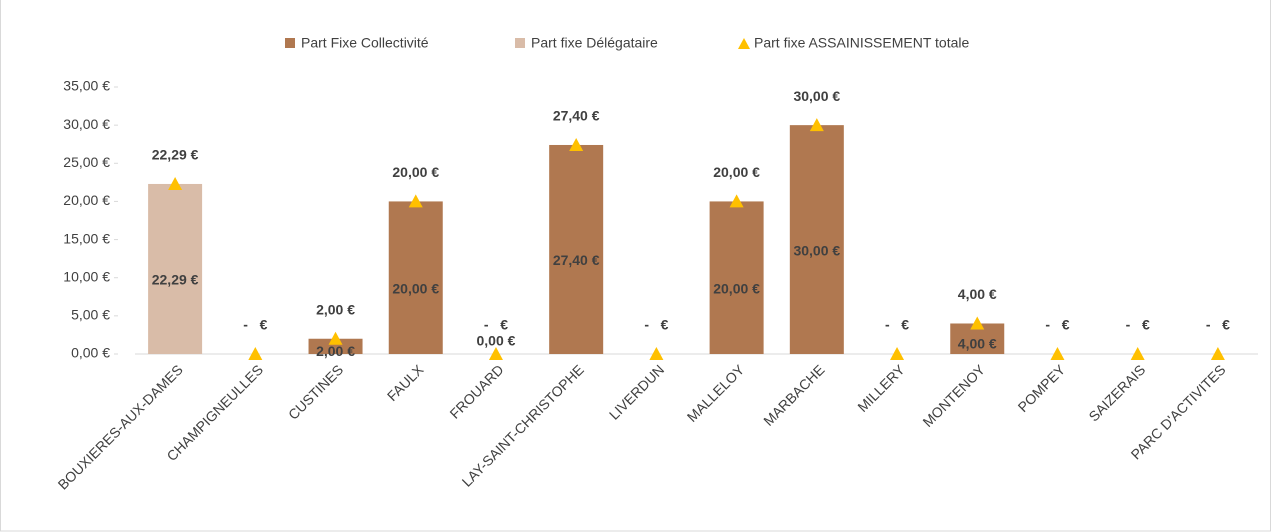 This screenshot has width=1271, height=532. What do you see at coordinates (86, 276) in the screenshot?
I see `y-tick-label: 10,00 €` at bounding box center [86, 276].